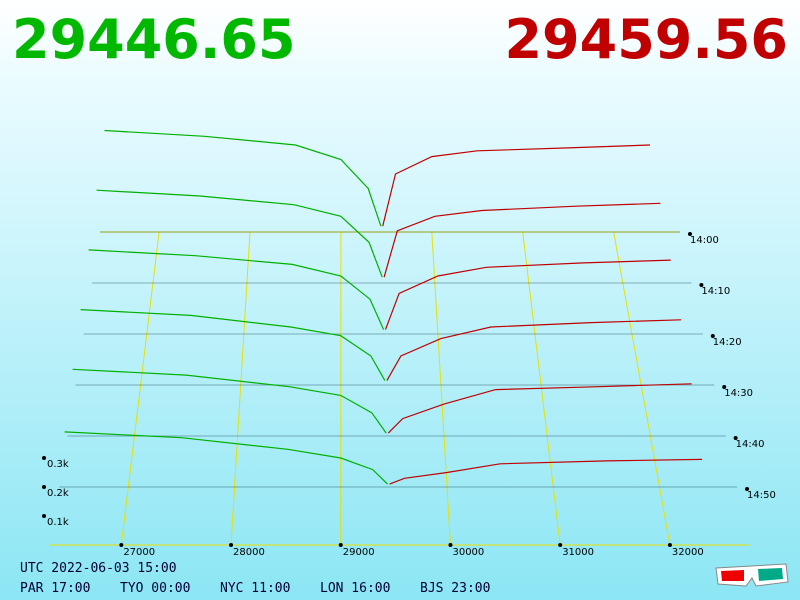  Describe the element at coordinates (688, 552) in the screenshot. I see `x-tick-label: 32000` at that location.